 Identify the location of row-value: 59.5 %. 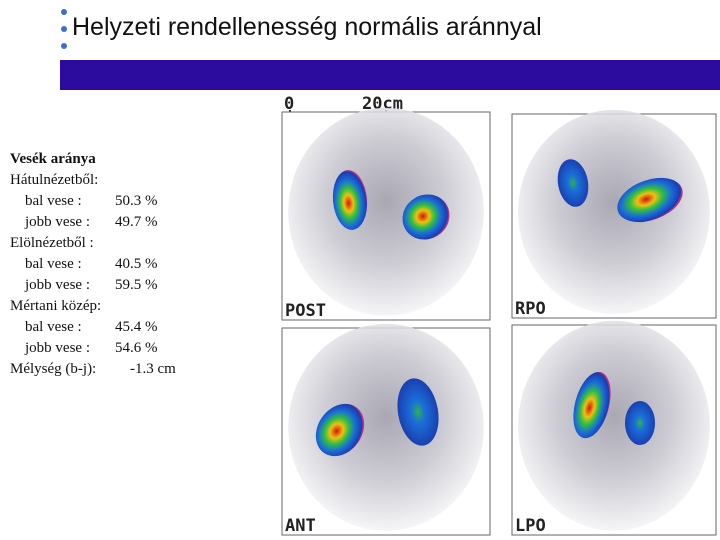
(136, 285).